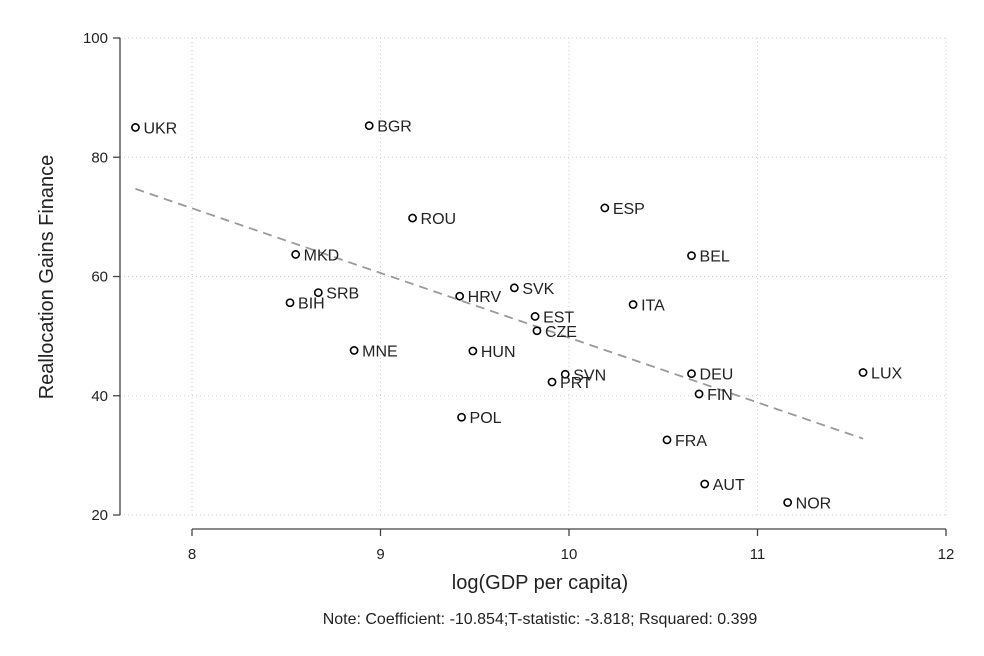 The width and height of the screenshot is (984, 656). I want to click on point-label: BIH, so click(311, 304).